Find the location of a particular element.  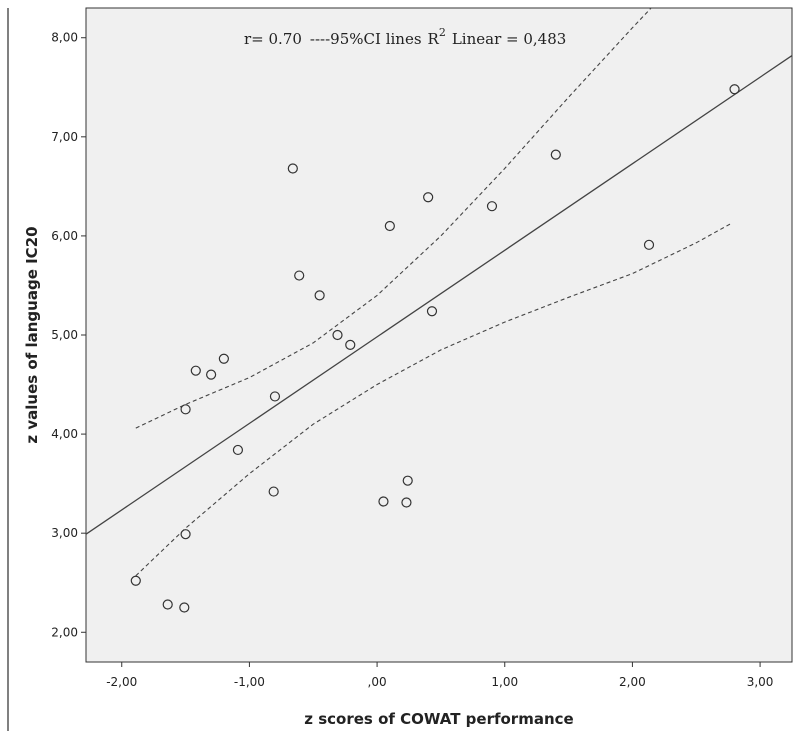

y-tick-label: 6,00 is located at coordinates (64, 236).